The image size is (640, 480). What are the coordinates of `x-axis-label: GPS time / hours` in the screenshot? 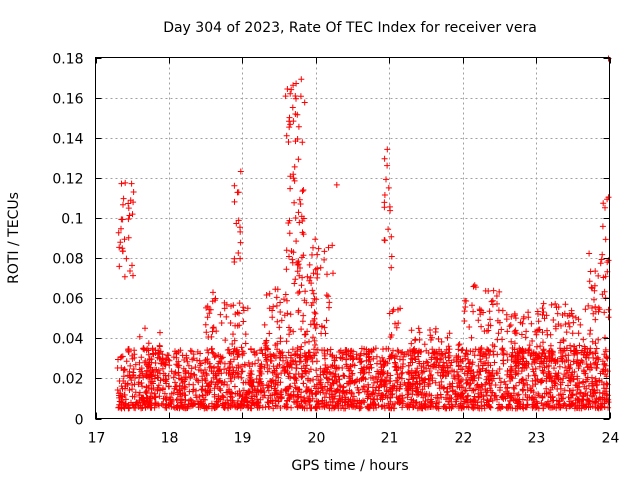 It's located at (349, 466).